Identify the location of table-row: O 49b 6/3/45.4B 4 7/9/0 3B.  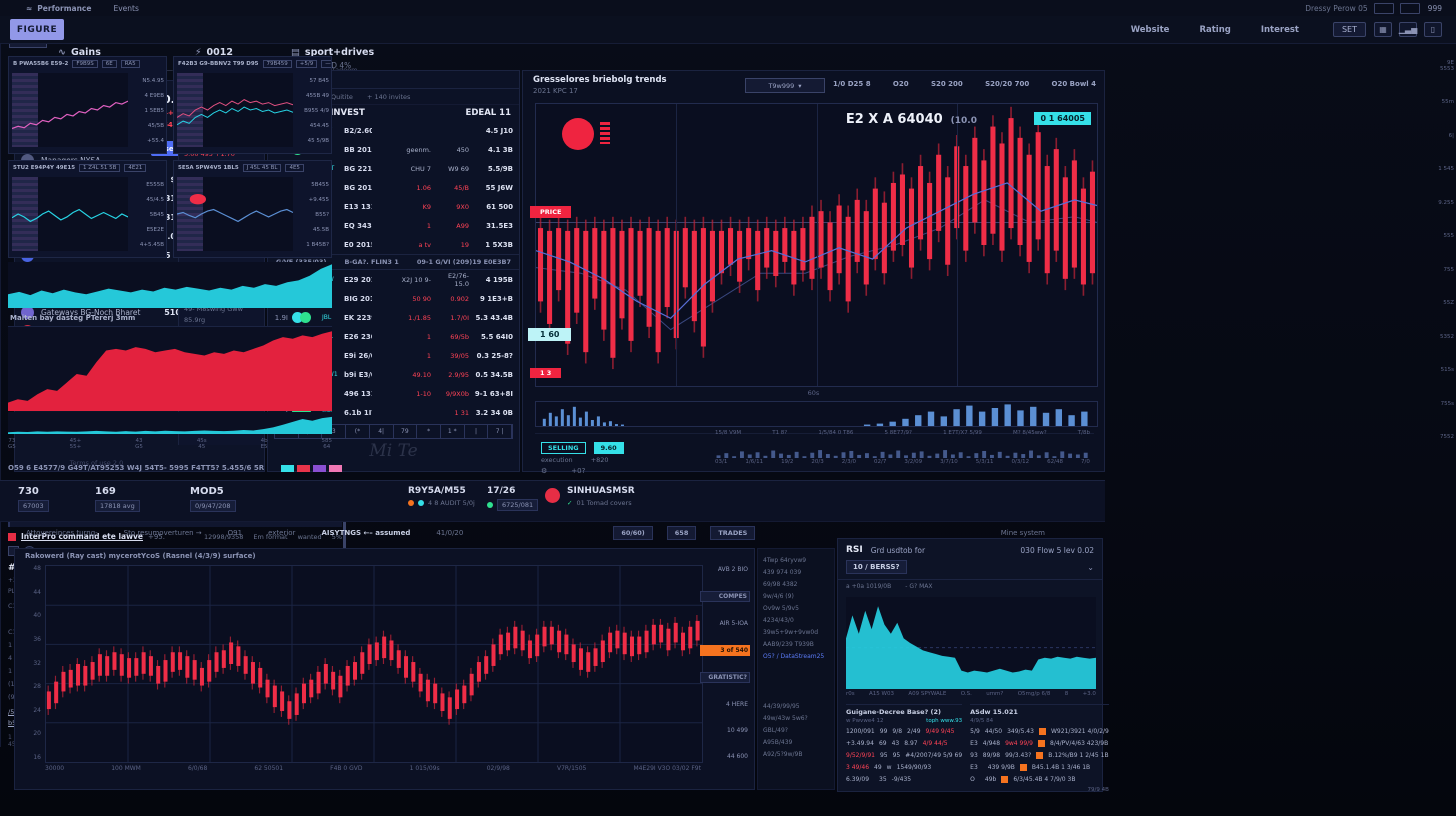
(1039, 780).